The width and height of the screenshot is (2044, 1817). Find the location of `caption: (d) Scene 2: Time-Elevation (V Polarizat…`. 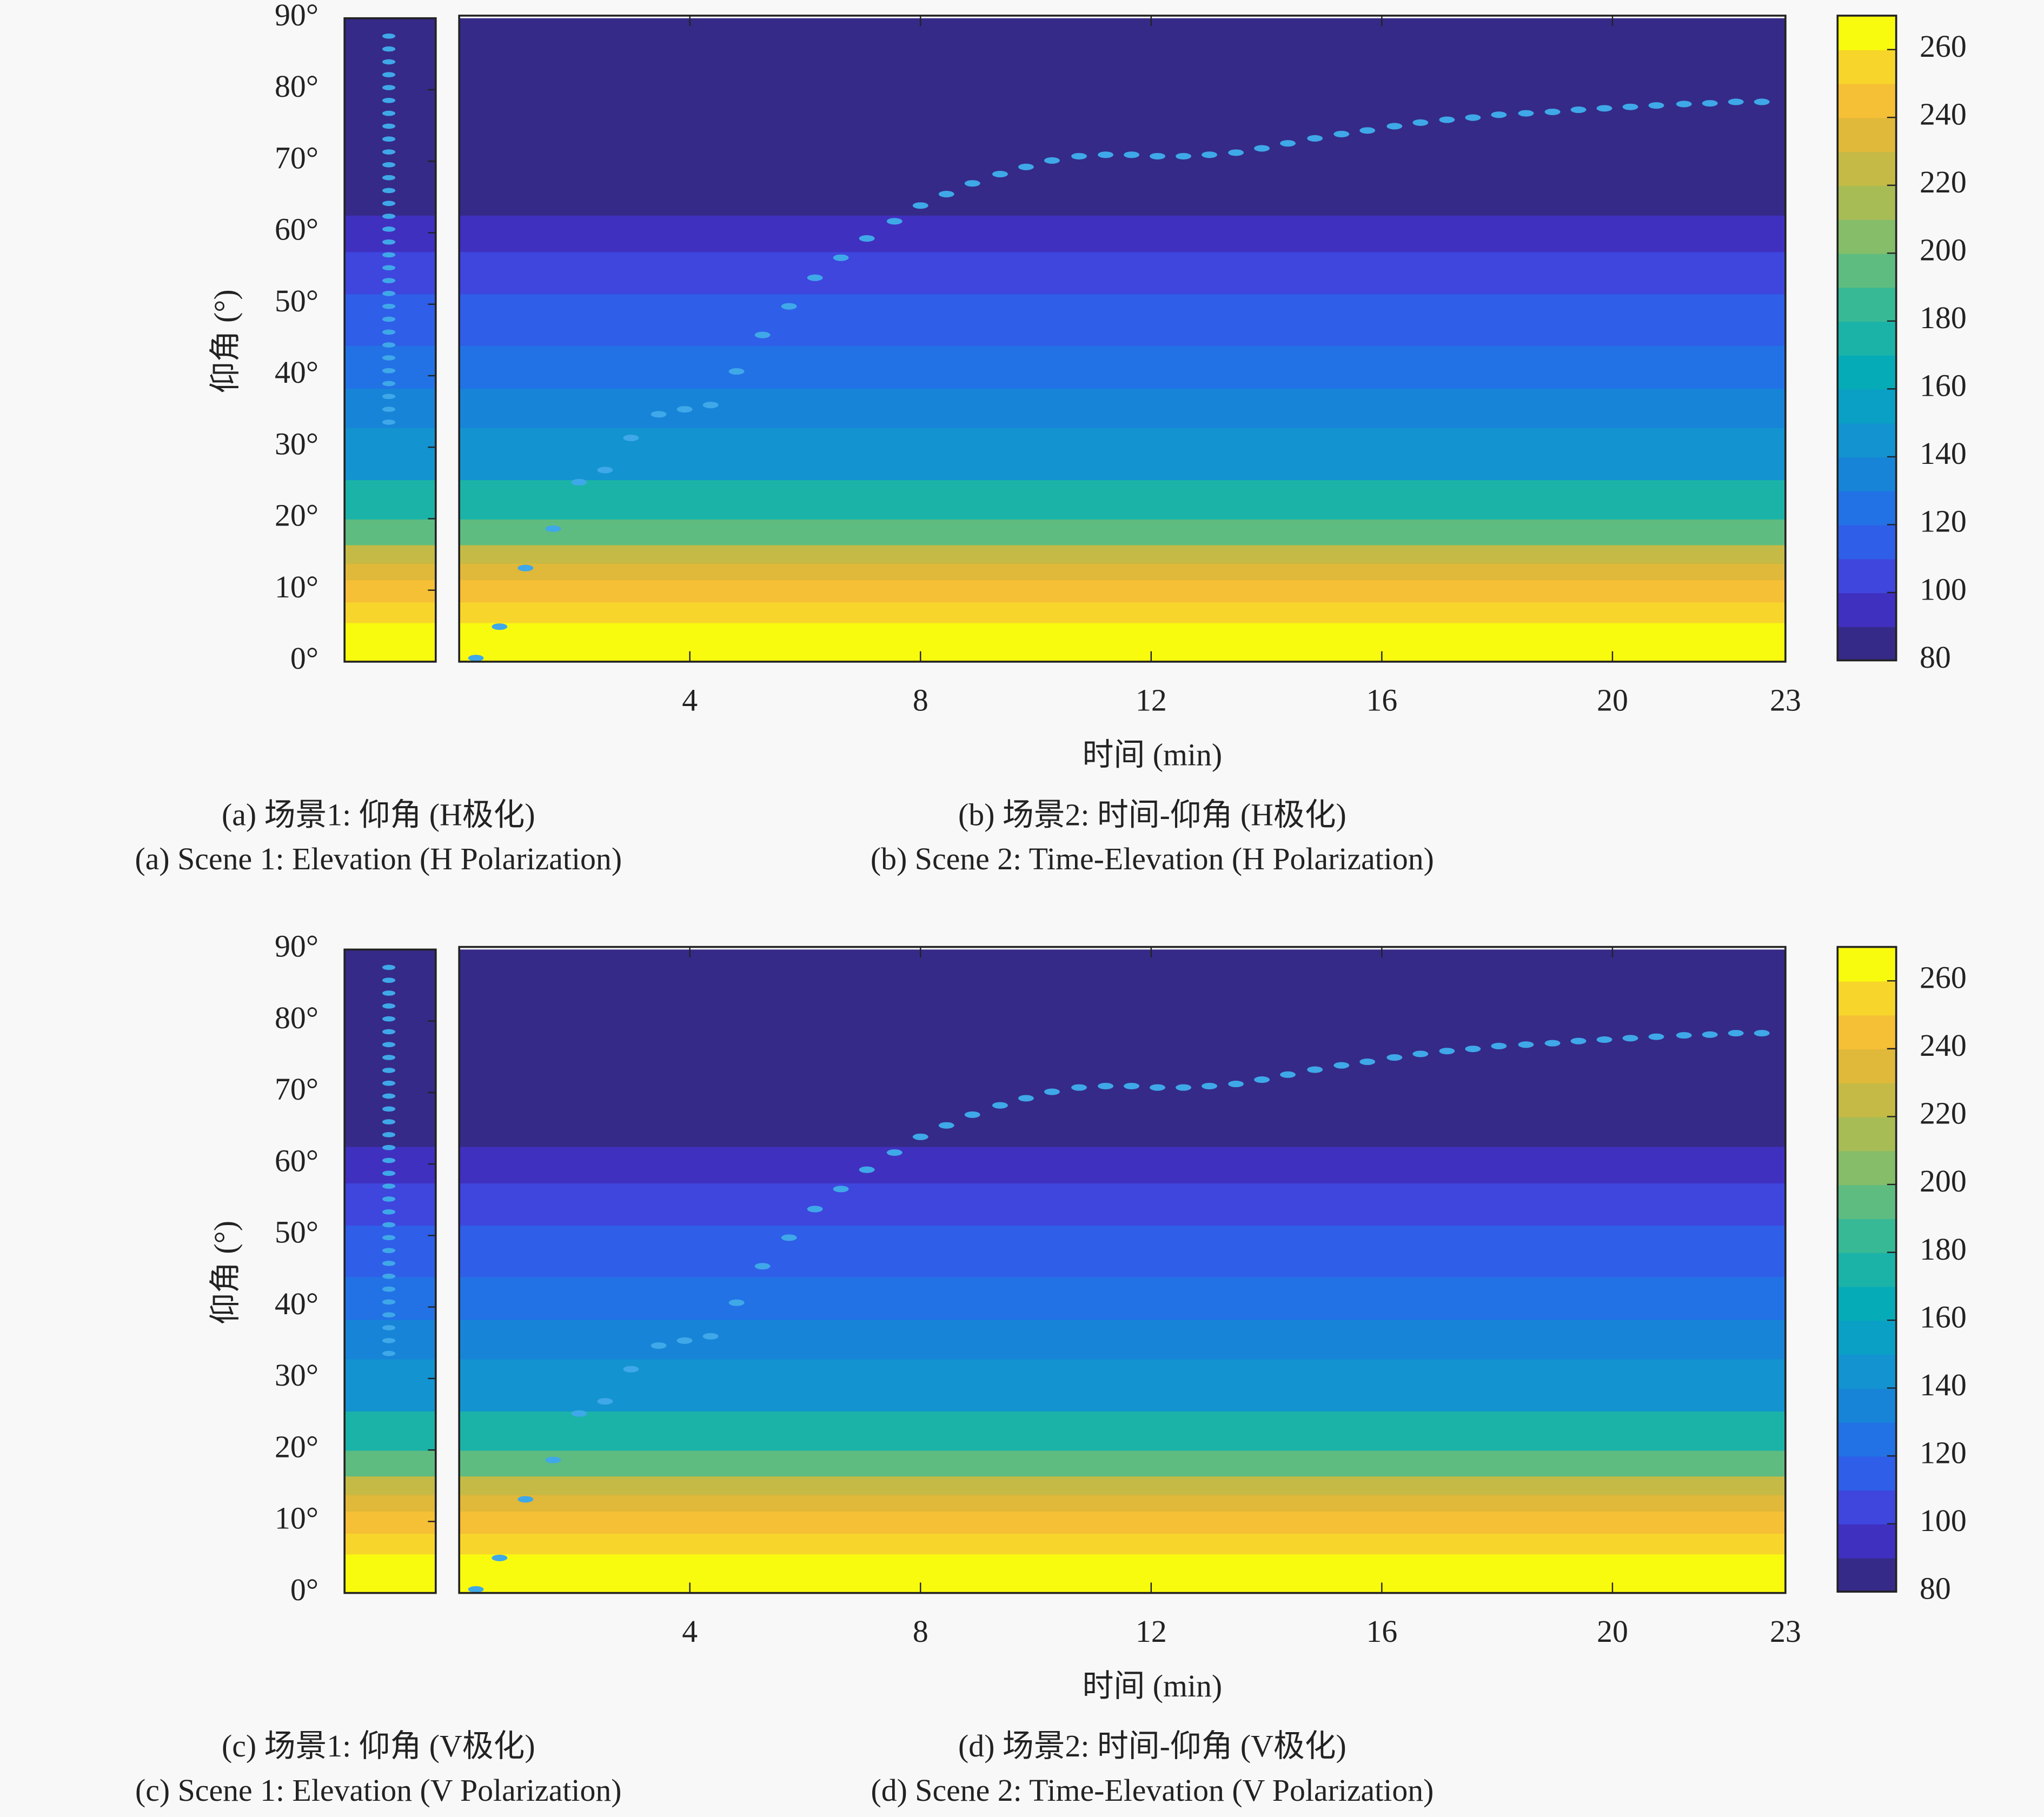

caption: (d) Scene 2: Time-Elevation (V Polarizat… is located at coordinates (1152, 1790).